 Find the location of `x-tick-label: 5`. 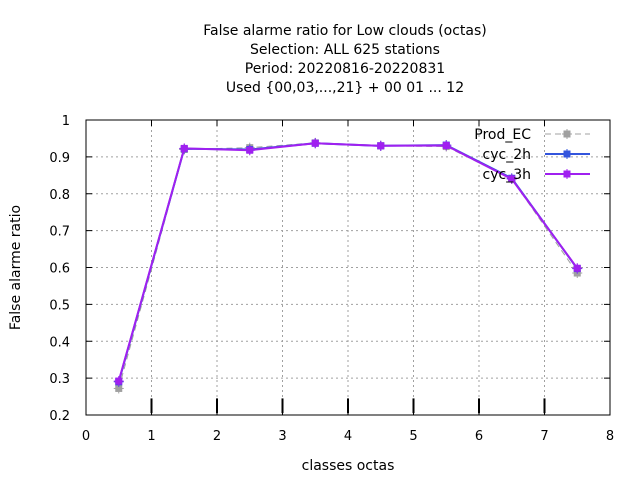

x-tick-label: 5 is located at coordinates (413, 436).